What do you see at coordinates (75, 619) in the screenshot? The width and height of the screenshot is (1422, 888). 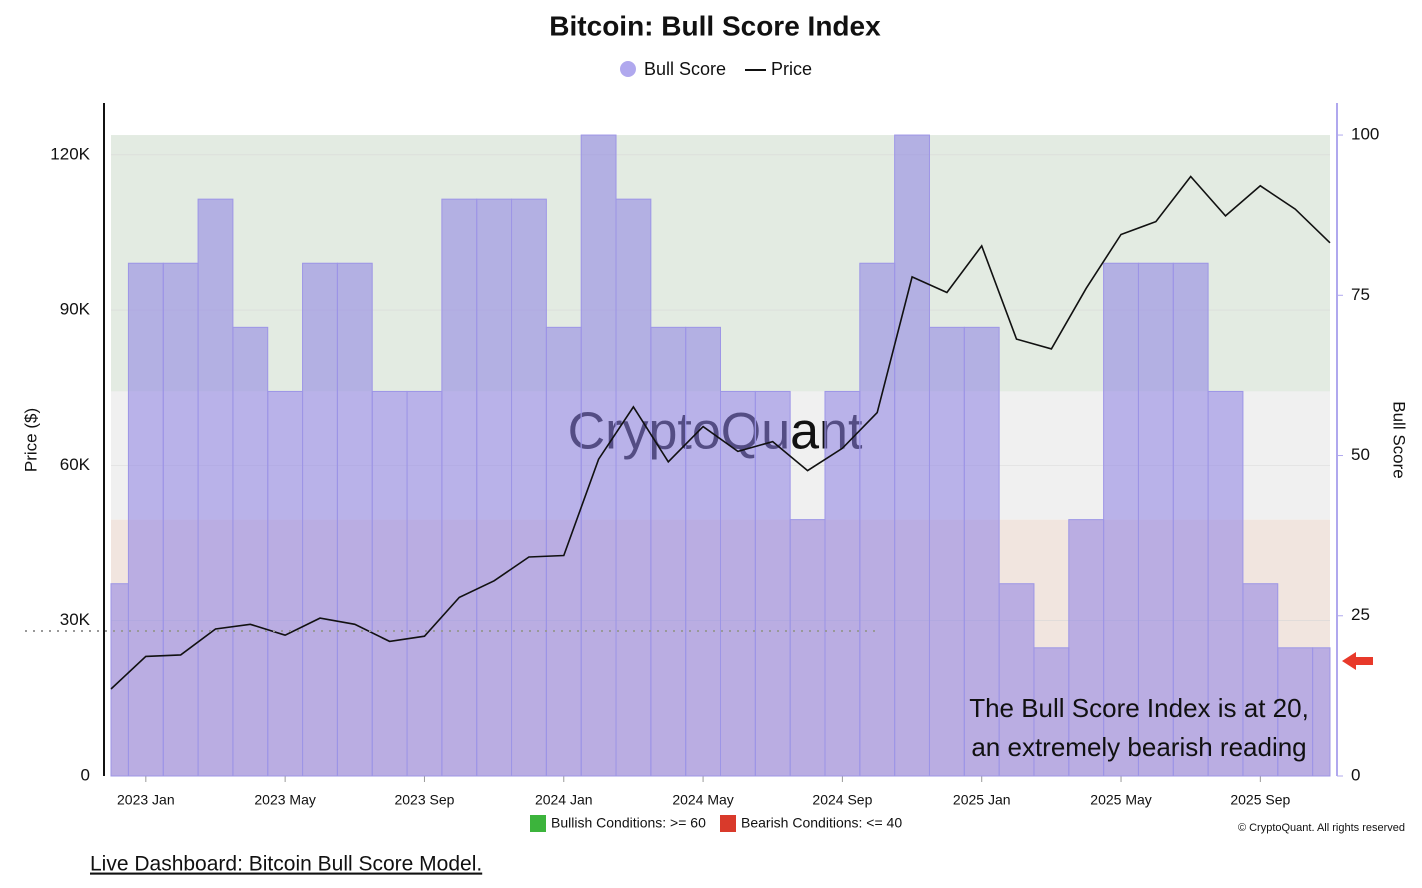 I see `y-tick-label: 30K` at bounding box center [75, 619].